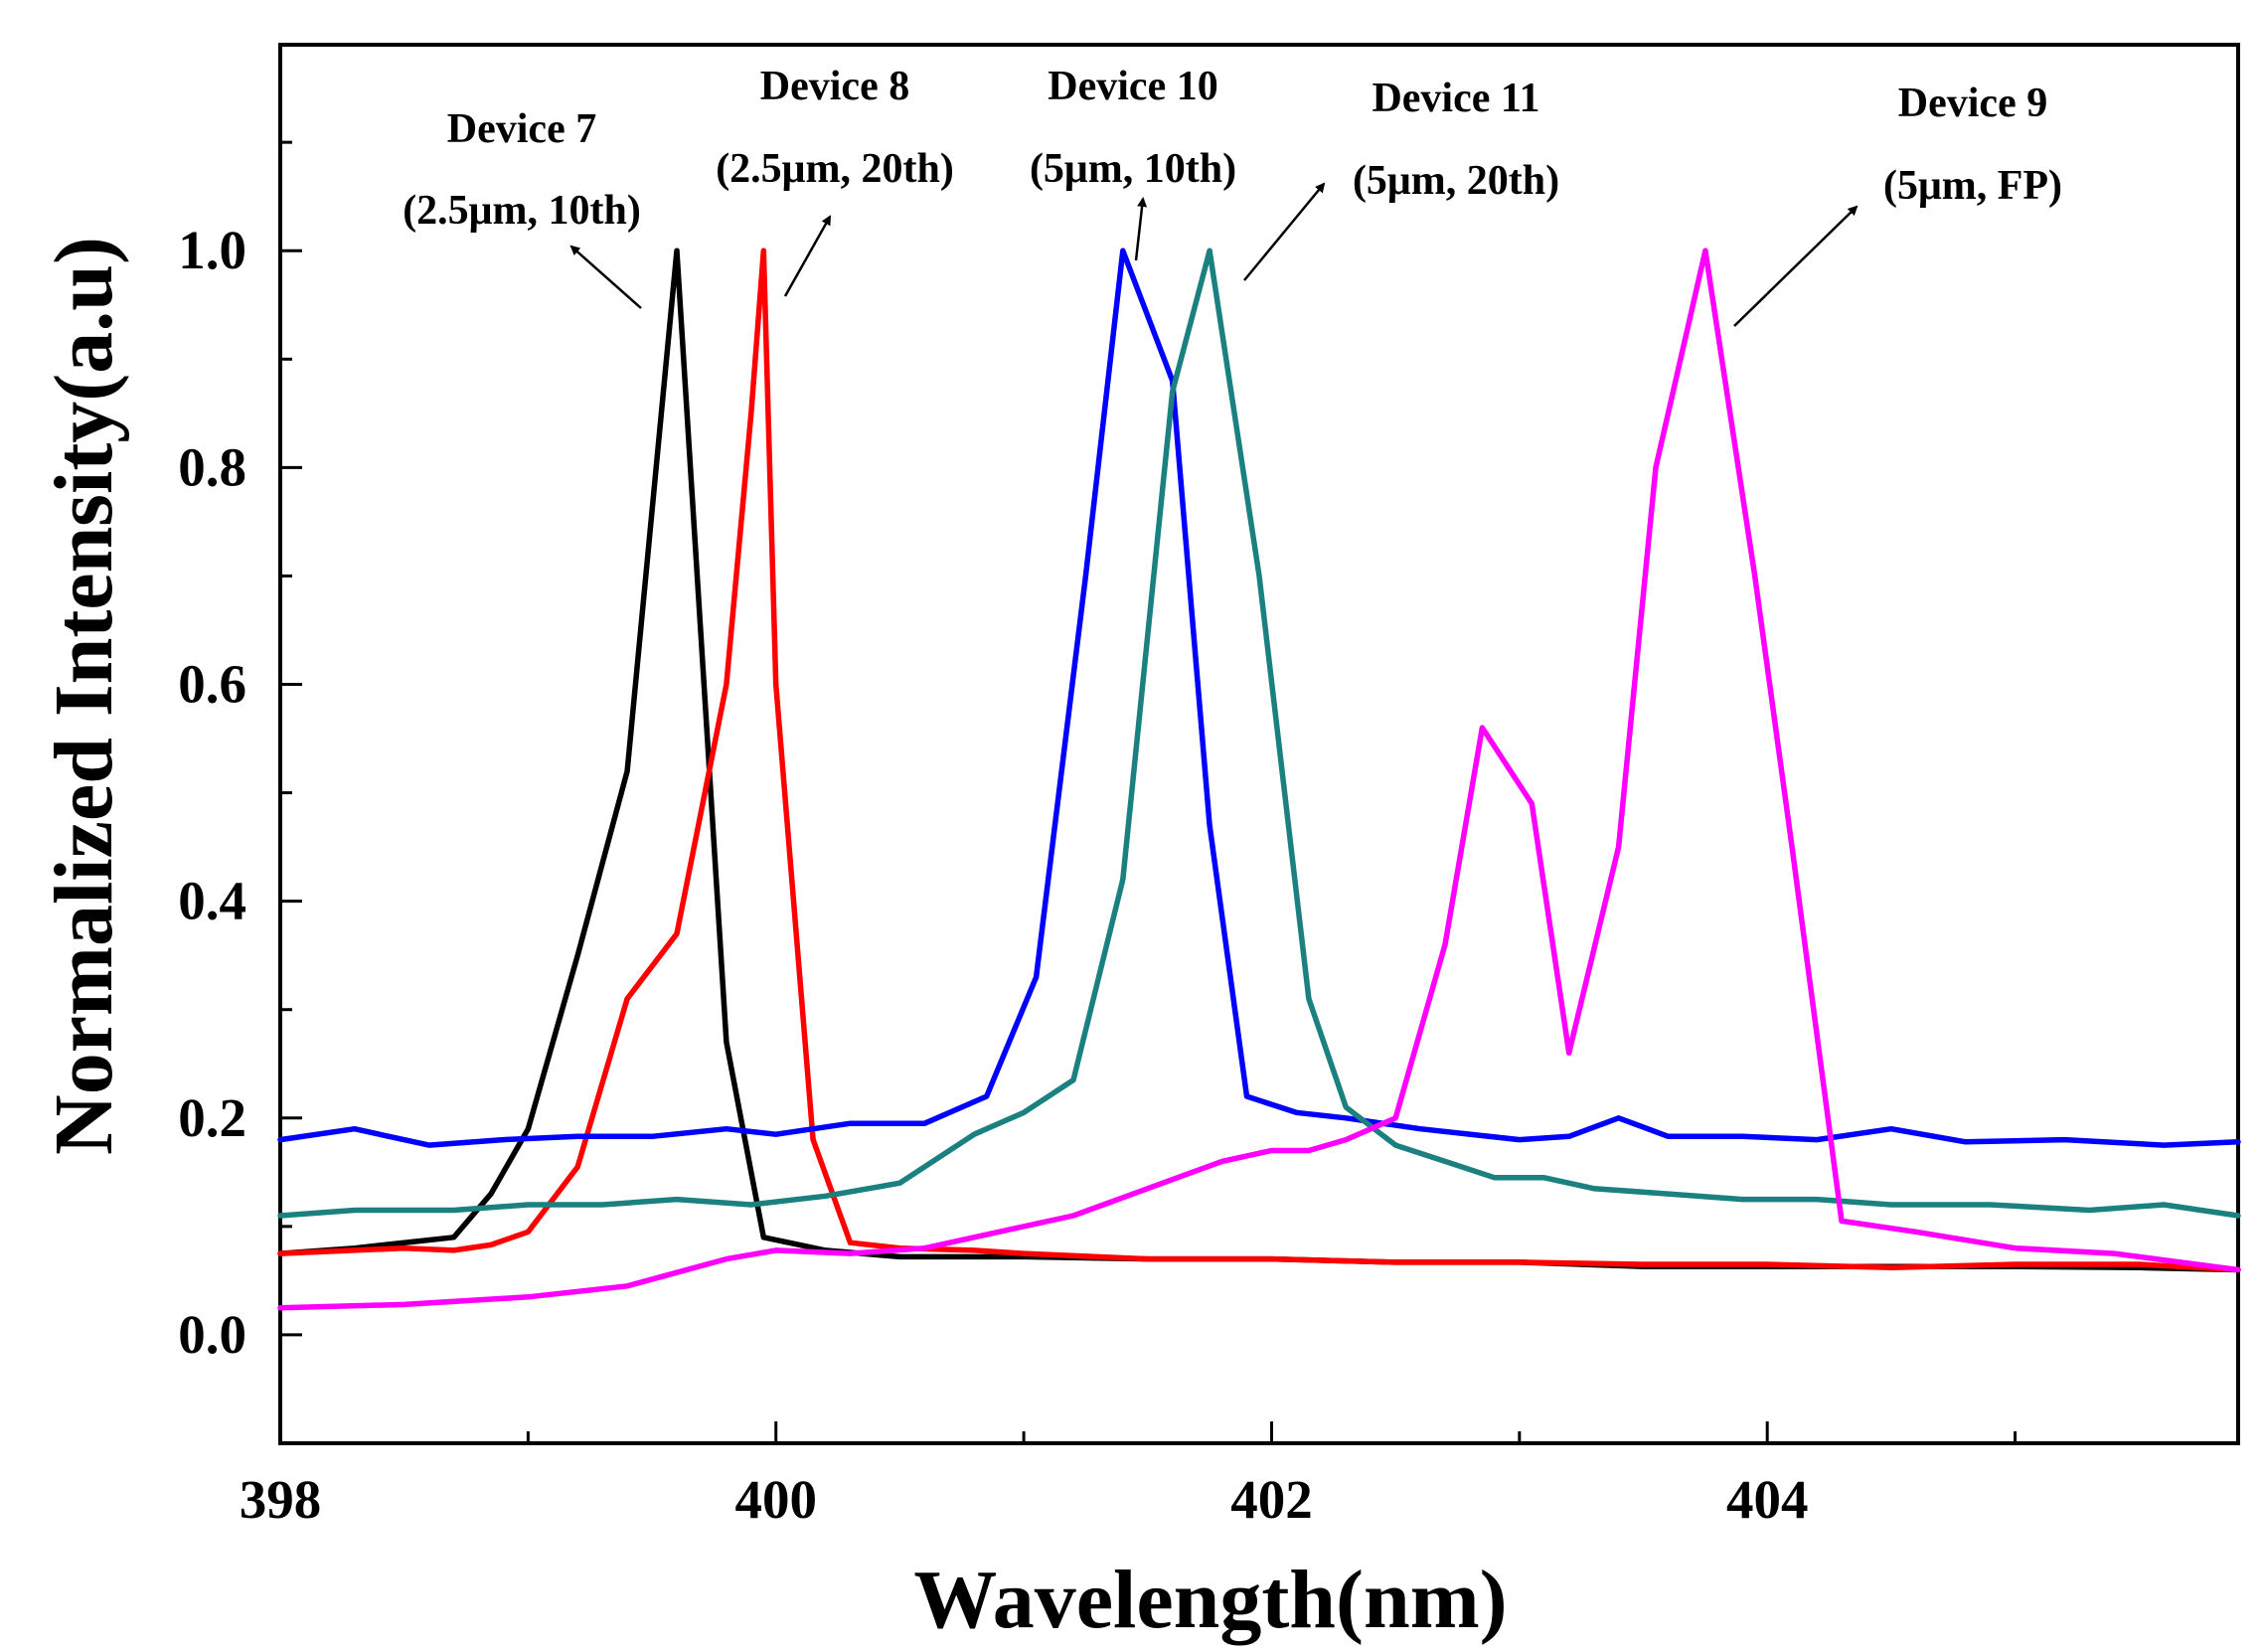 This screenshot has width=2262, height=1652. Describe the element at coordinates (835, 169) in the screenshot. I see `annotation-device-8-detail: (2.5μm, 20th)` at that location.